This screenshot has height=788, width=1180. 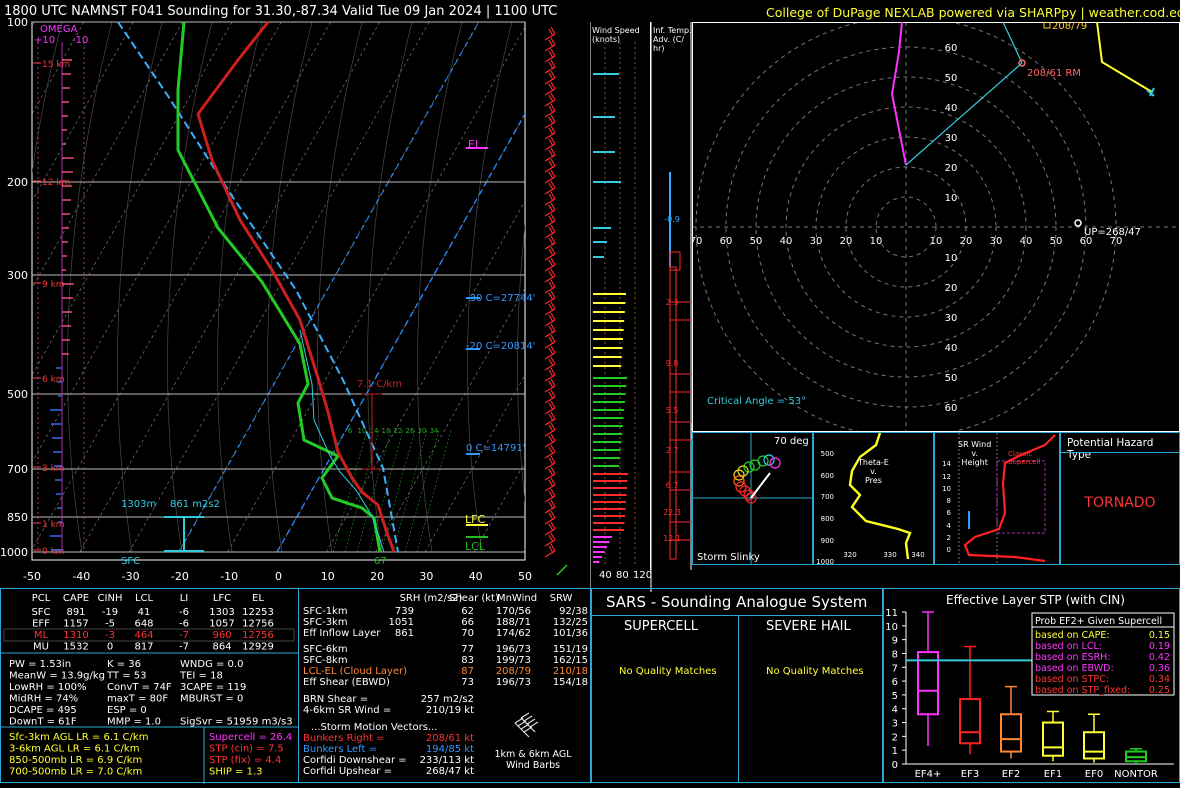 I want to click on stp-y-label: 0, so click(x=895, y=765).